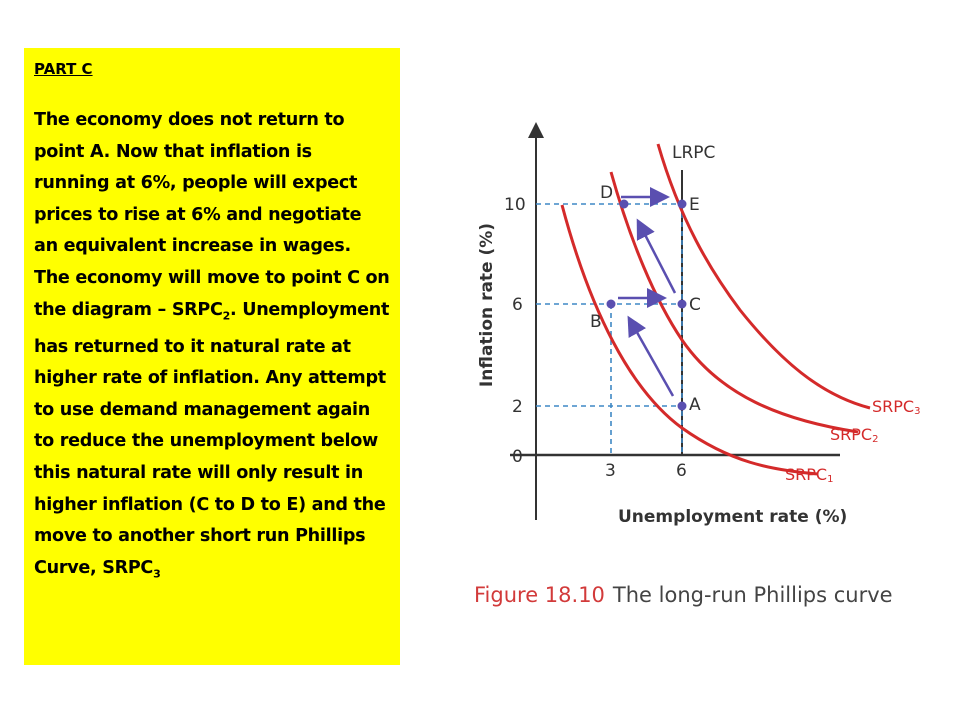 Image resolution: width=960 pixels, height=720 pixels. What do you see at coordinates (624, 204) in the screenshot?
I see `point-d-dot` at bounding box center [624, 204].